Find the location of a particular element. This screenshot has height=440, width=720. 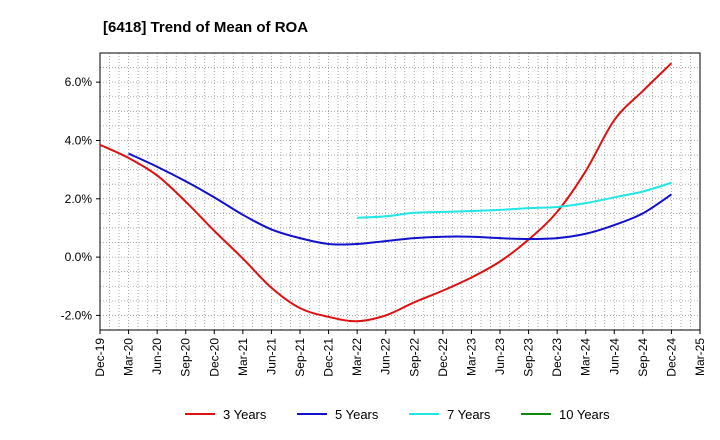

y-tick-label: -2.0% is located at coordinates (77, 315).